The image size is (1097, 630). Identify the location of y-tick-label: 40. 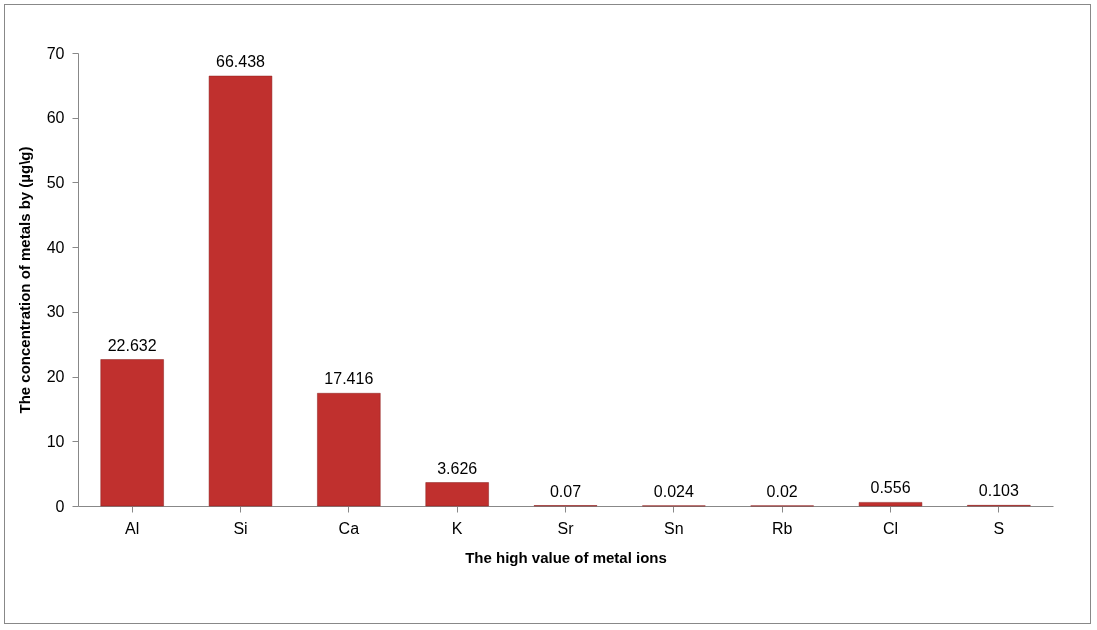
(55, 247).